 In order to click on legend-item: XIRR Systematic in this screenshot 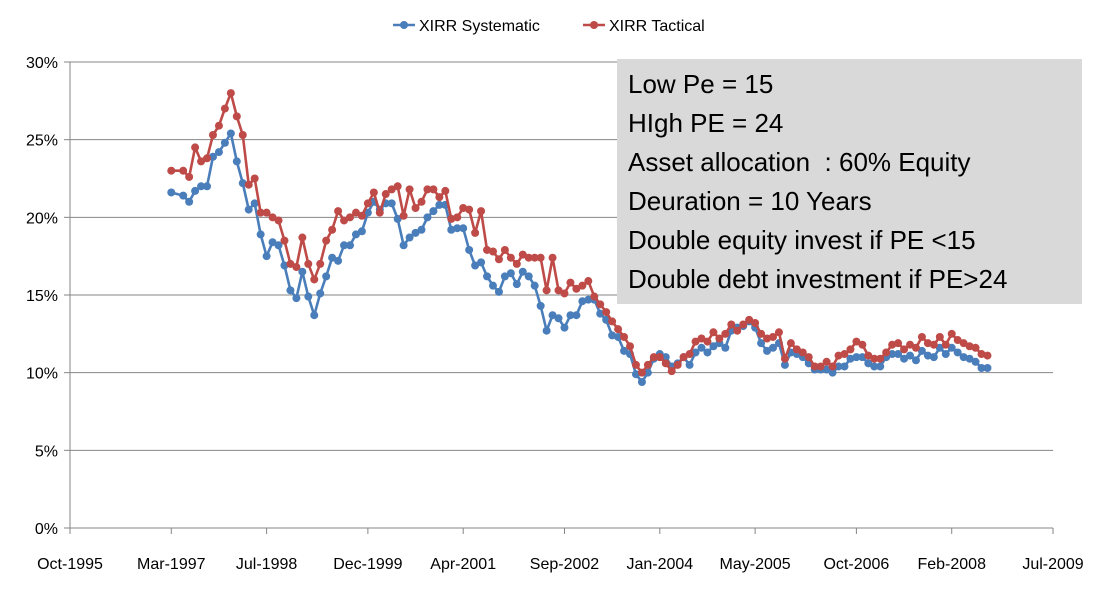, I will do `click(466, 26)`.